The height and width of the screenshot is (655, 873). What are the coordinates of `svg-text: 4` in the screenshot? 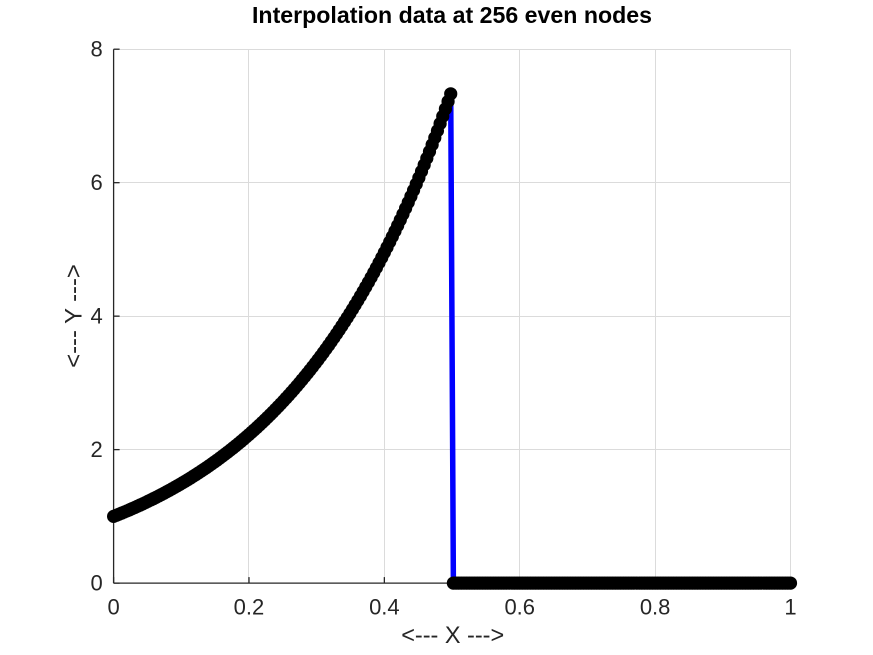 It's located at (97, 315).